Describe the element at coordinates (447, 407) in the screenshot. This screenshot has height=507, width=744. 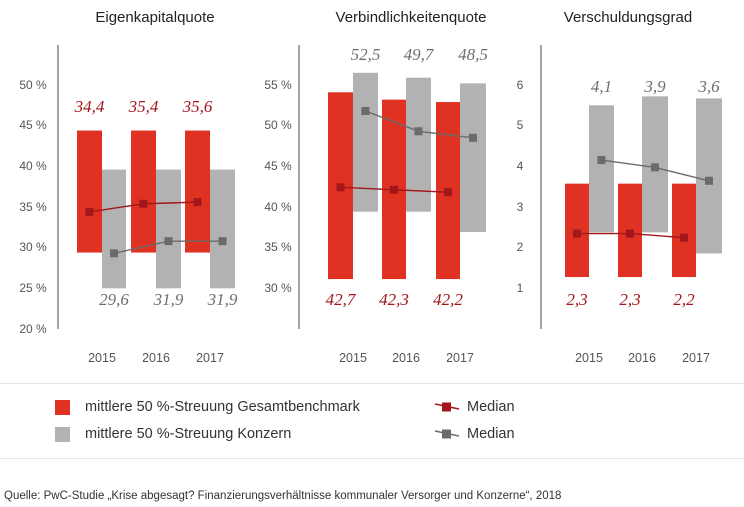
I see `median-benchmark-key-icon` at that location.